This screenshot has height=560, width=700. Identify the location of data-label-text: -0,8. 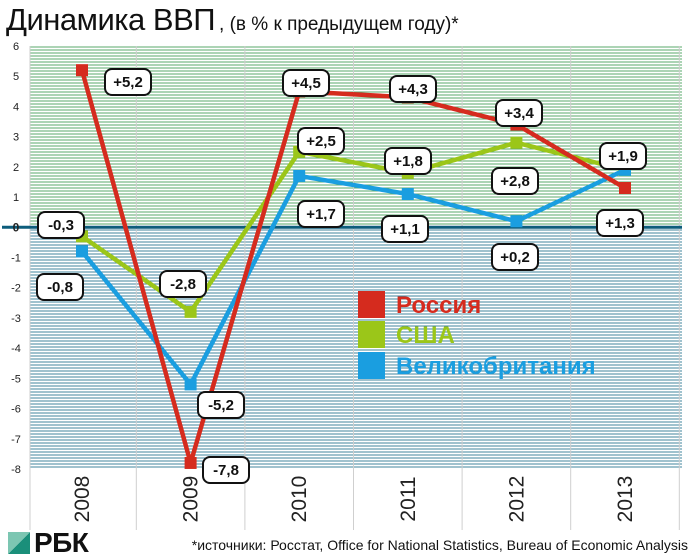
(60, 287).